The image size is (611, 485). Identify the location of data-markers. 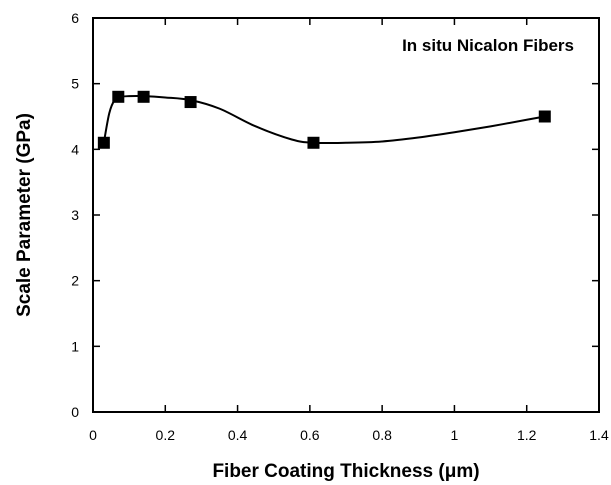
(324, 119).